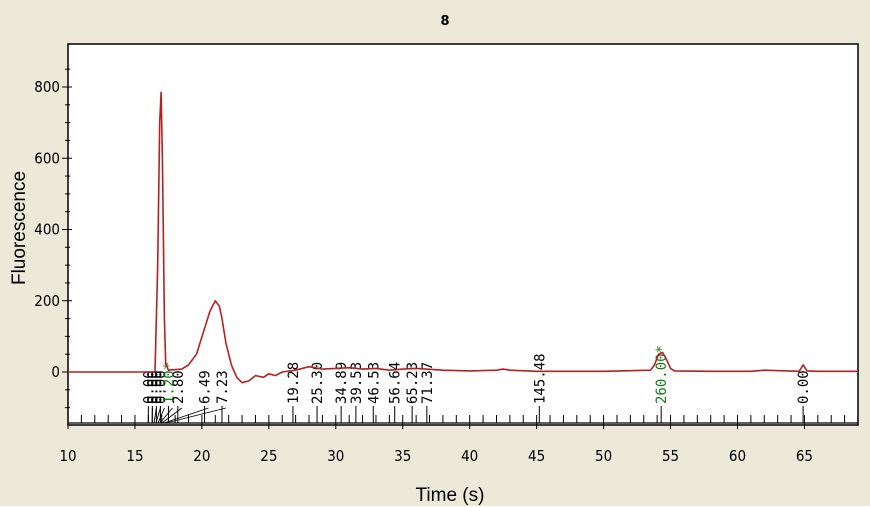 Image resolution: width=870 pixels, height=507 pixels. What do you see at coordinates (804, 456) in the screenshot?
I see `x-tick-label: 65` at bounding box center [804, 456].